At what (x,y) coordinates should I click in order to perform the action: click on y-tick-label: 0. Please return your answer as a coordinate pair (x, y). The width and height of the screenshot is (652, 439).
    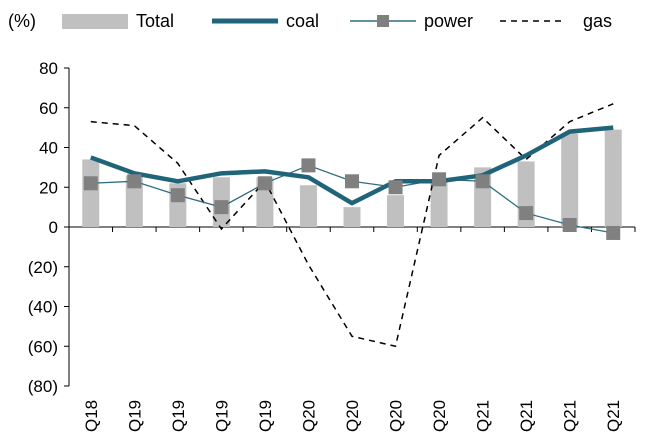
    Looking at the image, I should click on (53, 227).